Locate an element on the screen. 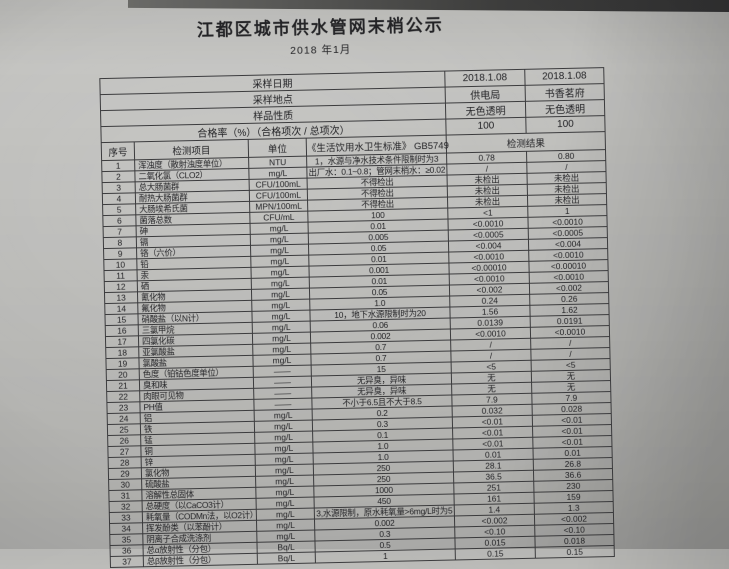  cell-index: 31 is located at coordinates (125, 495).